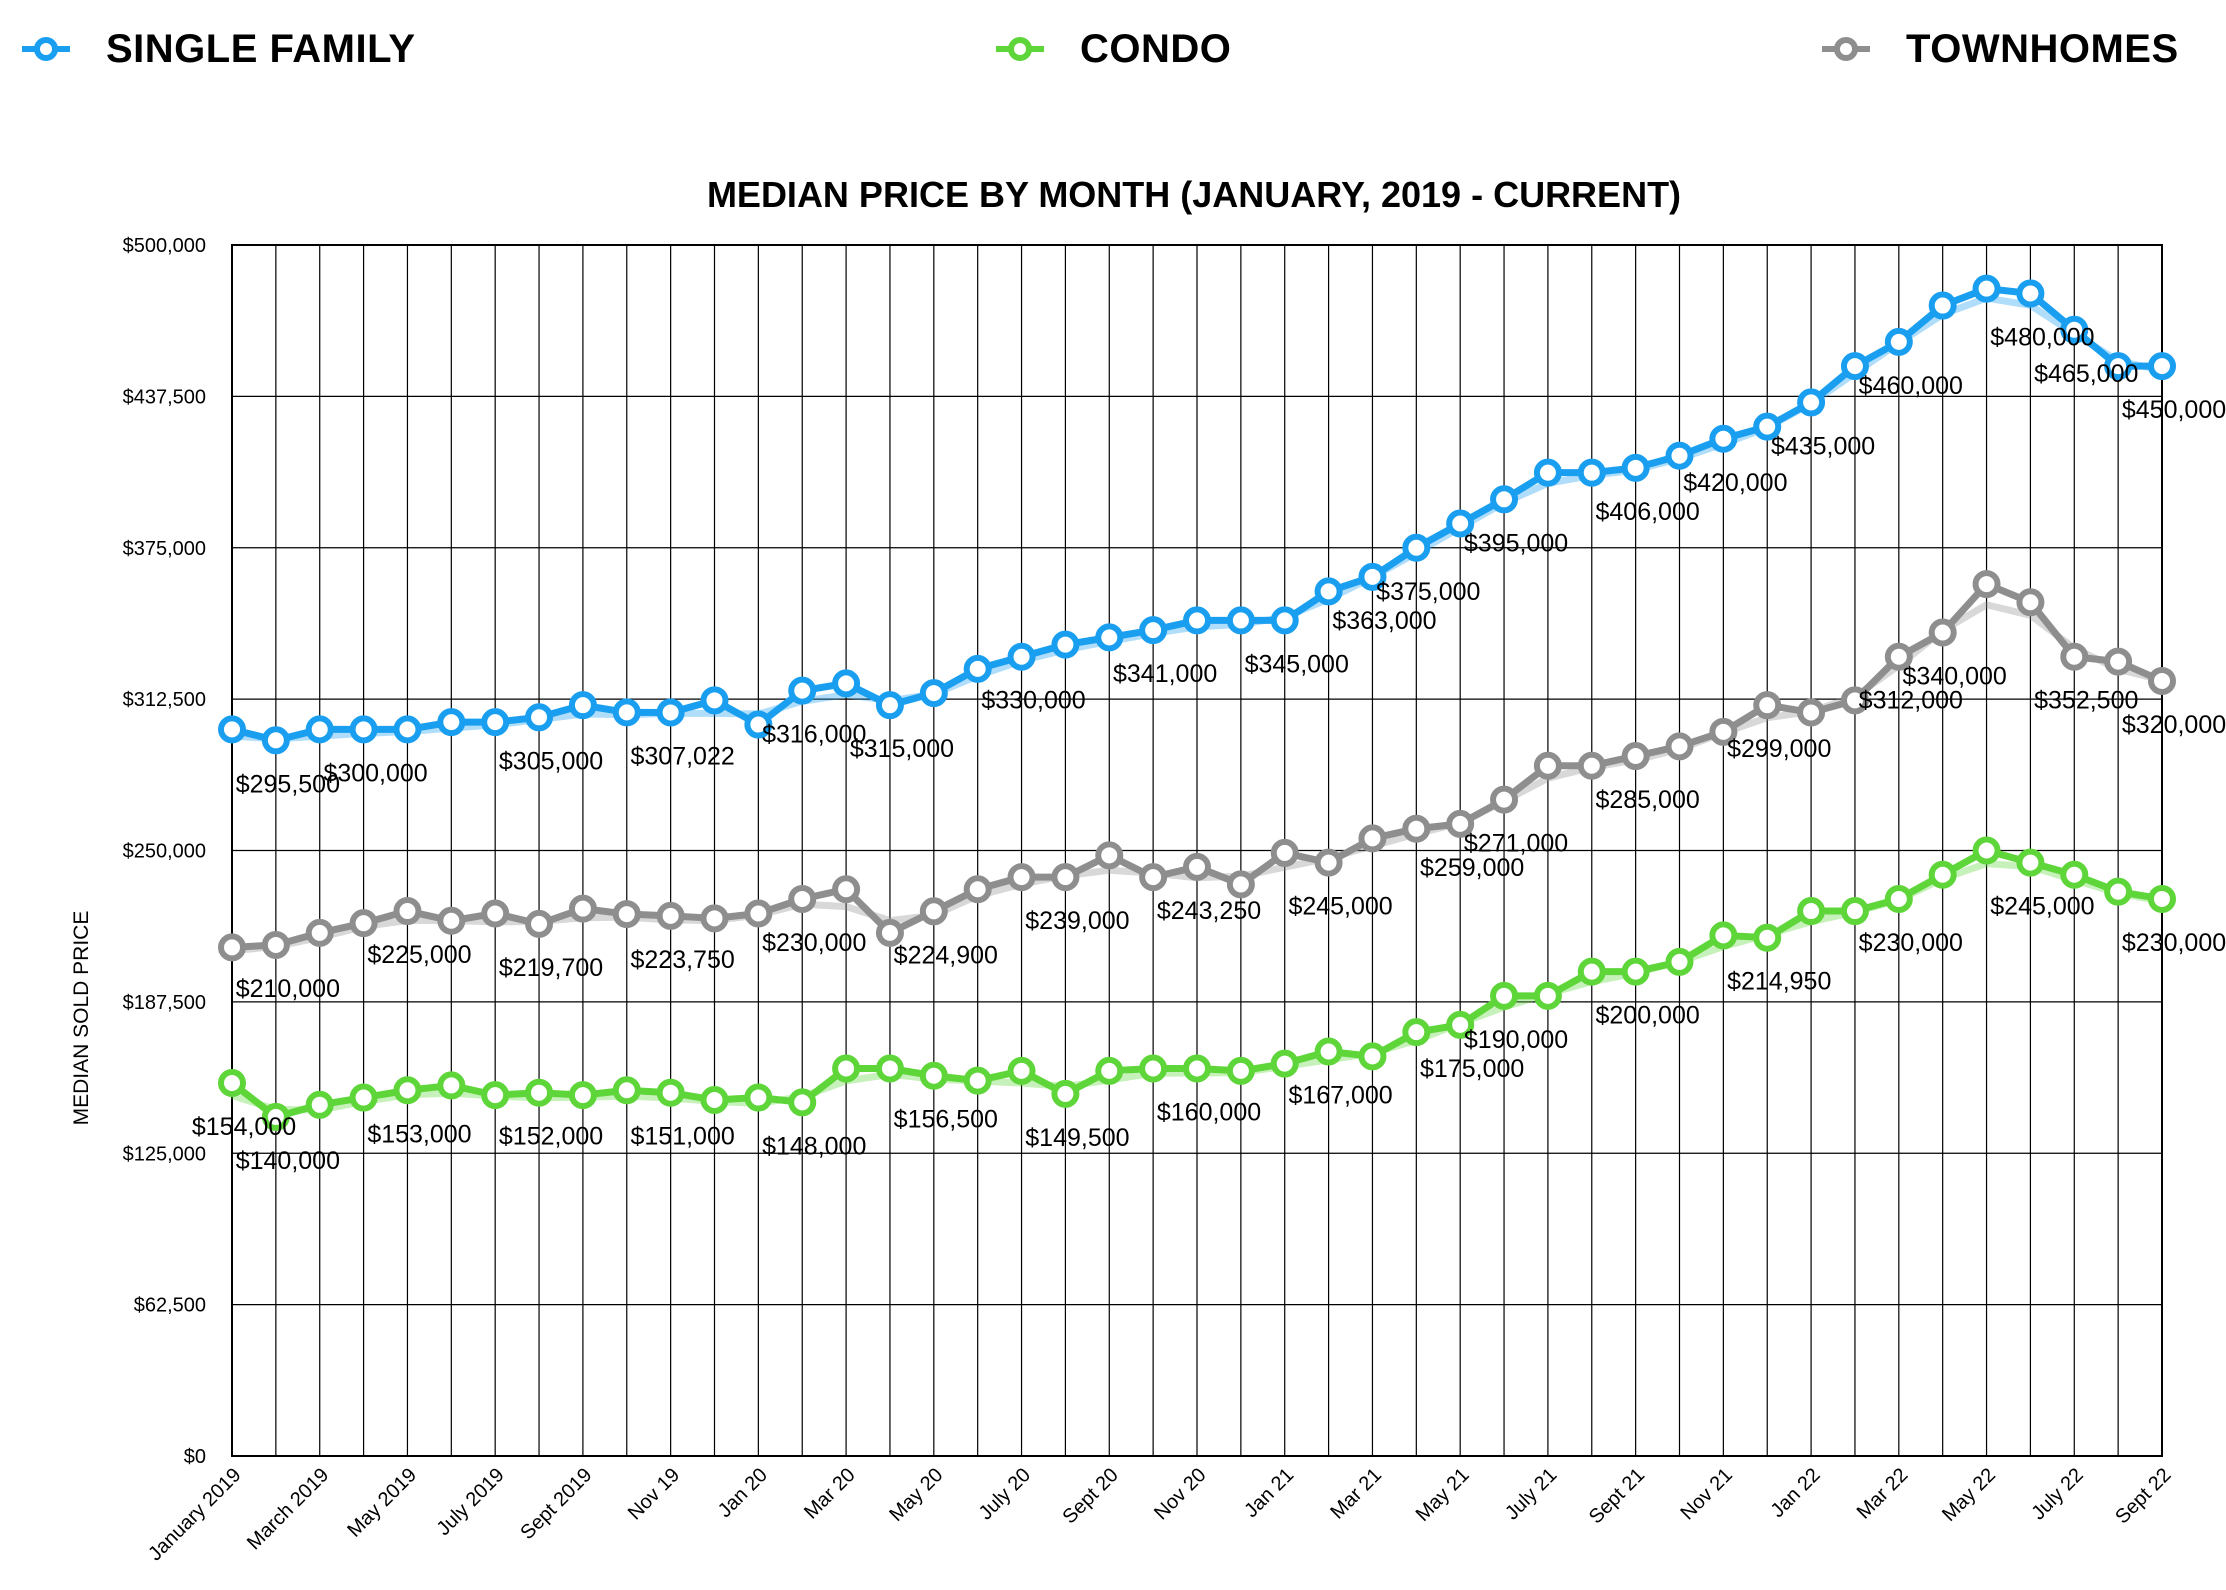 This screenshot has height=1590, width=2226. Describe the element at coordinates (2174, 943) in the screenshot. I see `data-label: $230,000` at that location.